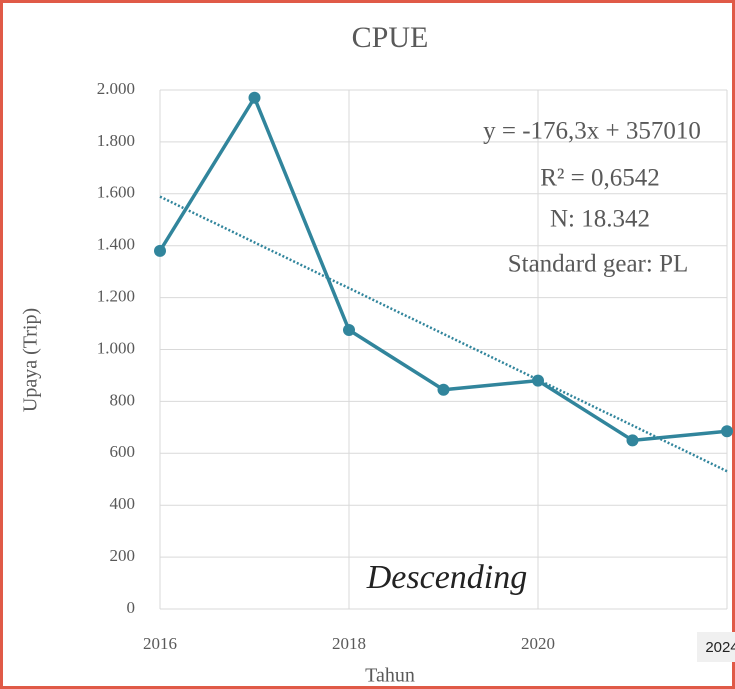 This screenshot has height=689, width=735. Describe the element at coordinates (116, 140) in the screenshot. I see `y-tick-label: 1.800` at that location.